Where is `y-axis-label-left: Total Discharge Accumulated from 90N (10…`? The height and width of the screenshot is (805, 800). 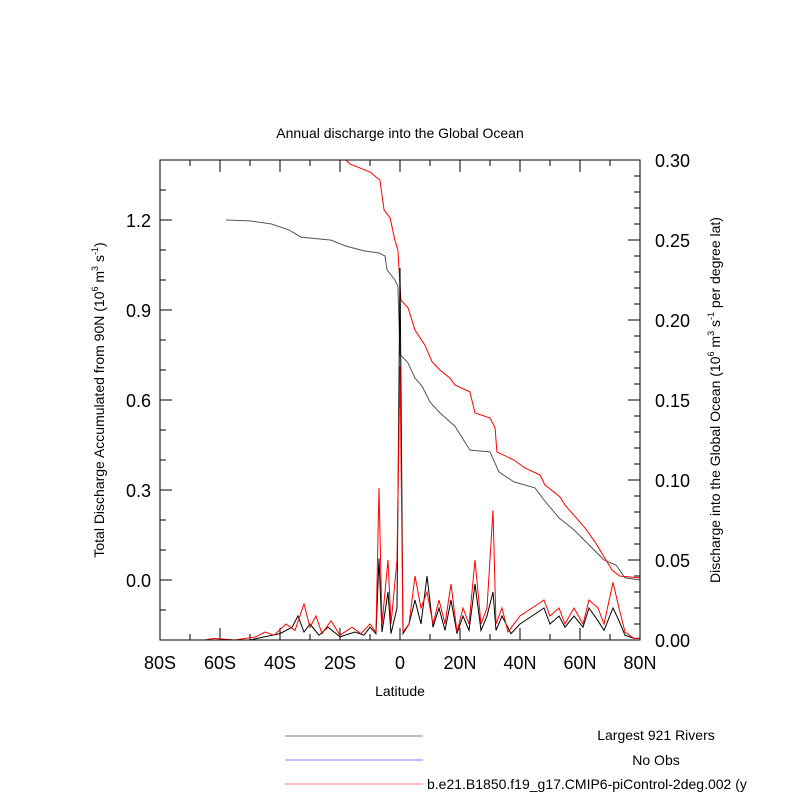
y-axis-label-left: Total Discharge Accumulated from 90N (10… is located at coordinates (98, 399).